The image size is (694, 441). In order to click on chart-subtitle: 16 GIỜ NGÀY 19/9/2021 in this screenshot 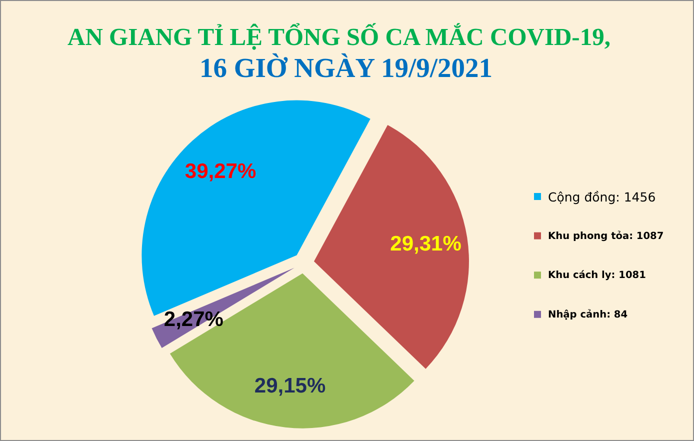, I will do `click(346, 67)`.